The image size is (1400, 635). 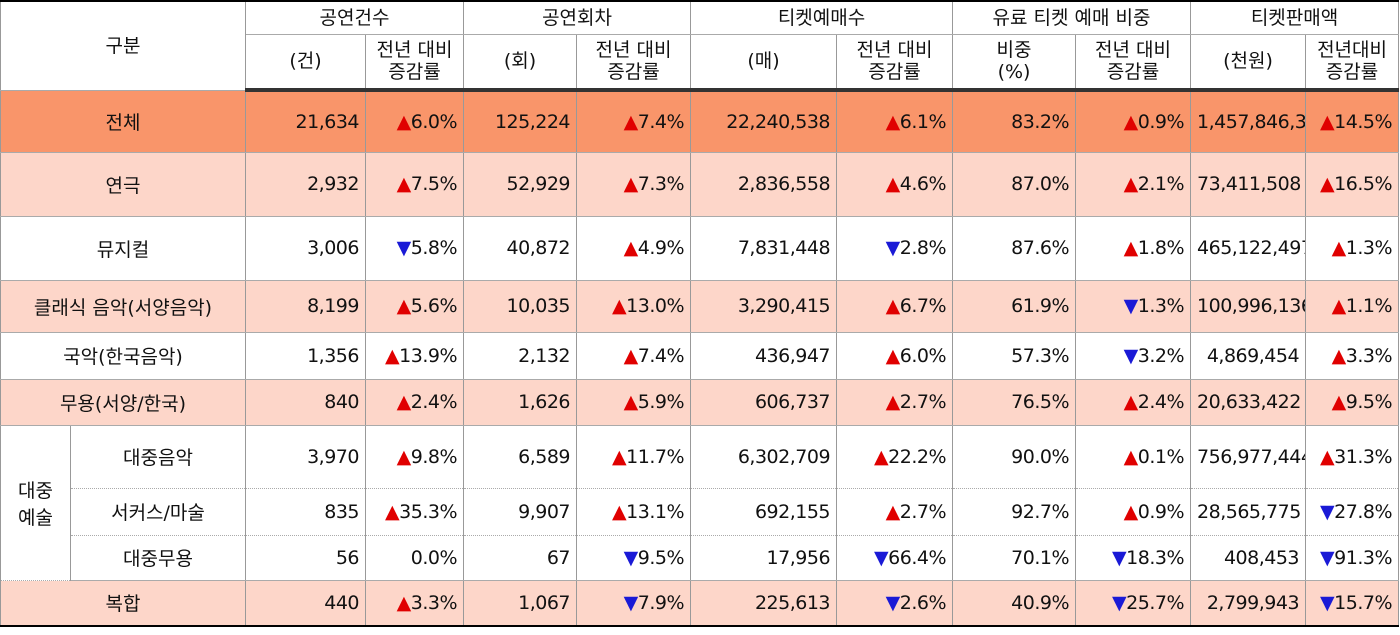 What do you see at coordinates (634, 603) in the screenshot?
I see `cell: ▼7.9%` at bounding box center [634, 603].